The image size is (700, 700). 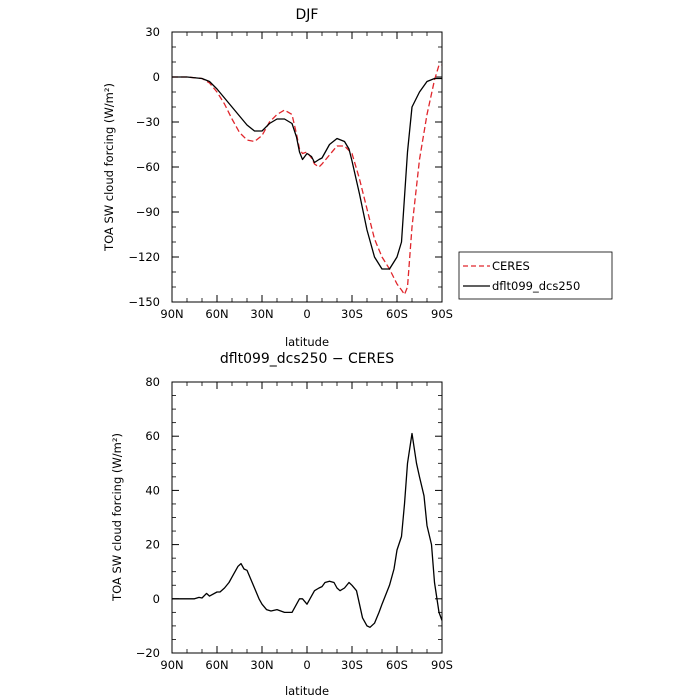 I want to click on title-bottom: dflt099_dcs250 − CERES, so click(x=307, y=359).